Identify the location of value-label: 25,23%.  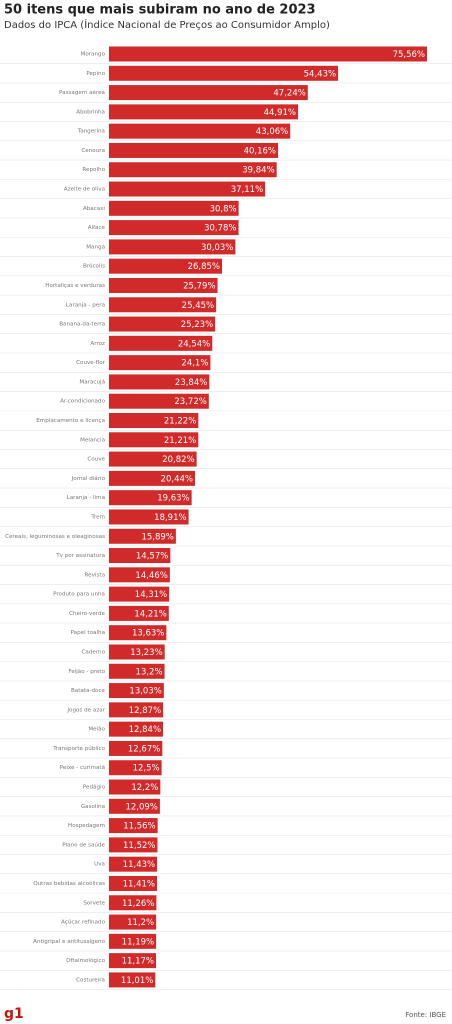
(197, 325).